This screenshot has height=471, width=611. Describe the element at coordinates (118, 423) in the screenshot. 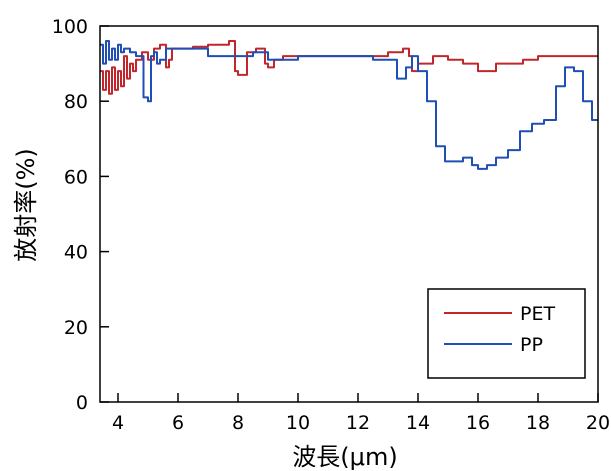

I see `x-tick-label: 4` at that location.